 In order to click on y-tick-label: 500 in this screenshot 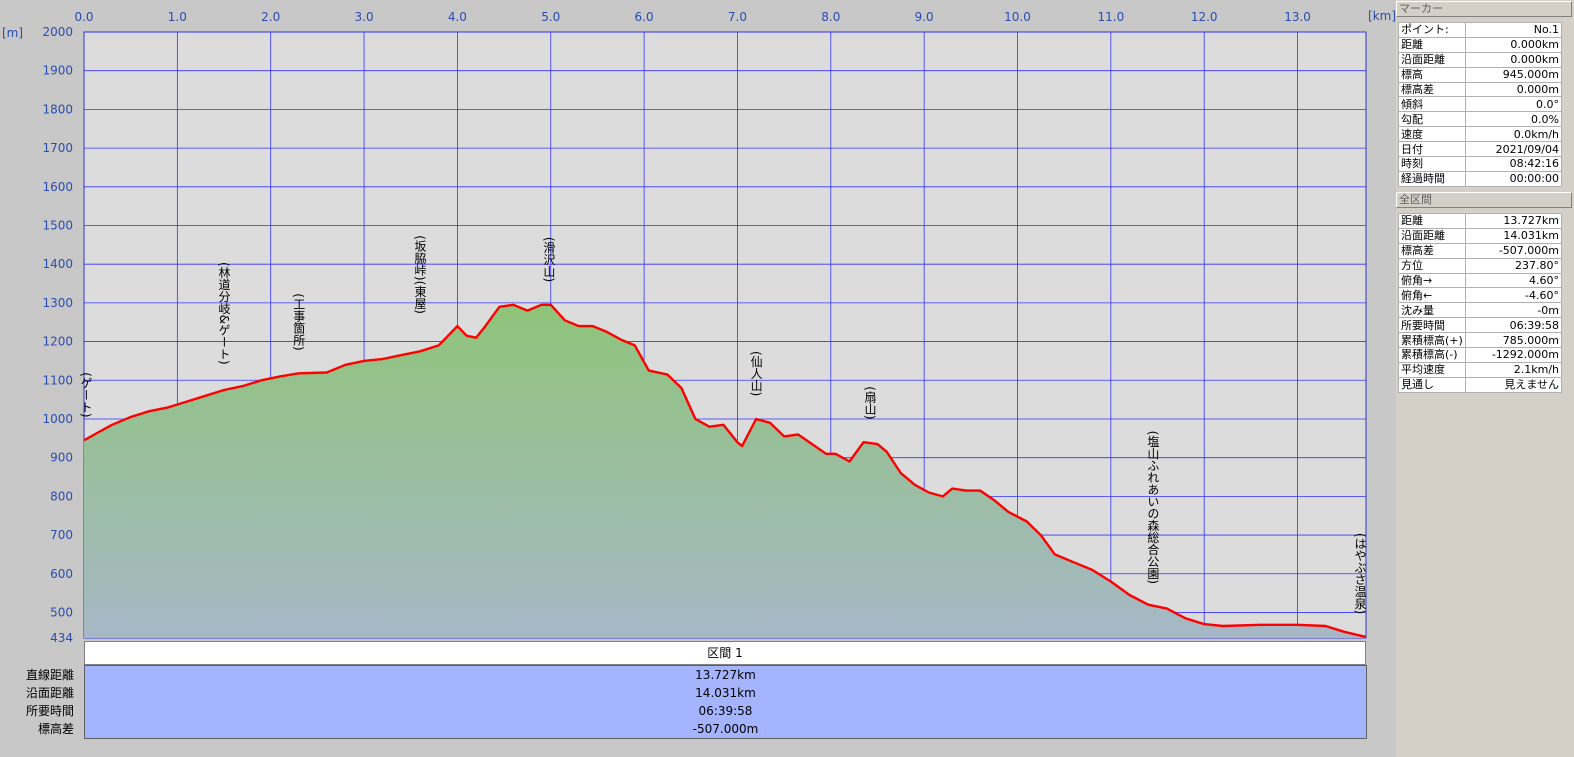, I will do `click(61, 612)`.